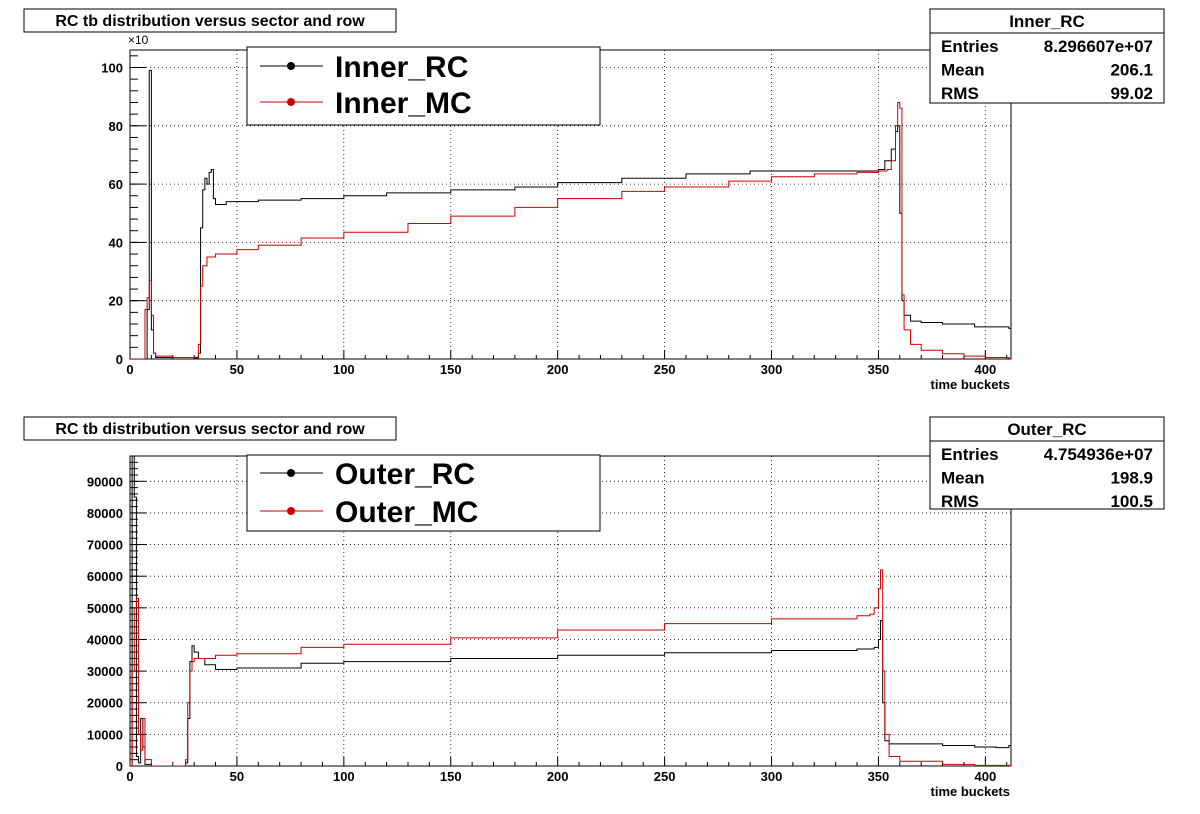  Describe the element at coordinates (1131, 478) in the screenshot. I see `stats-value: 198.9` at that location.